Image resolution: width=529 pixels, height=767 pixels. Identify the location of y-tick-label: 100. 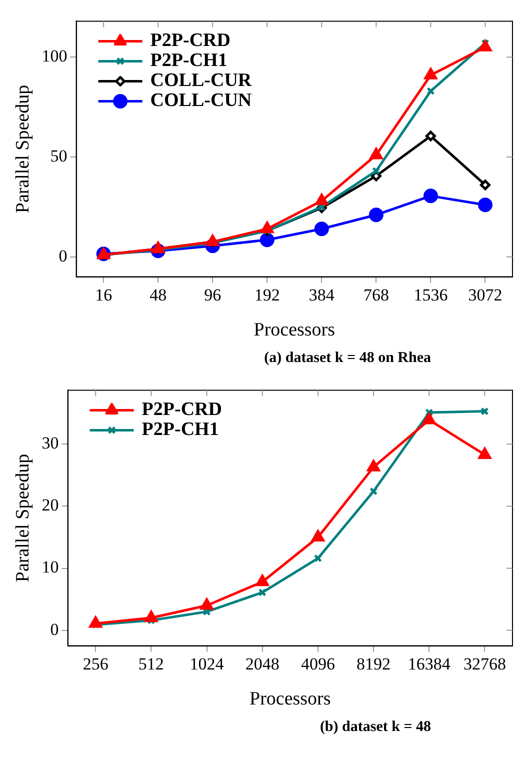
(55, 56).